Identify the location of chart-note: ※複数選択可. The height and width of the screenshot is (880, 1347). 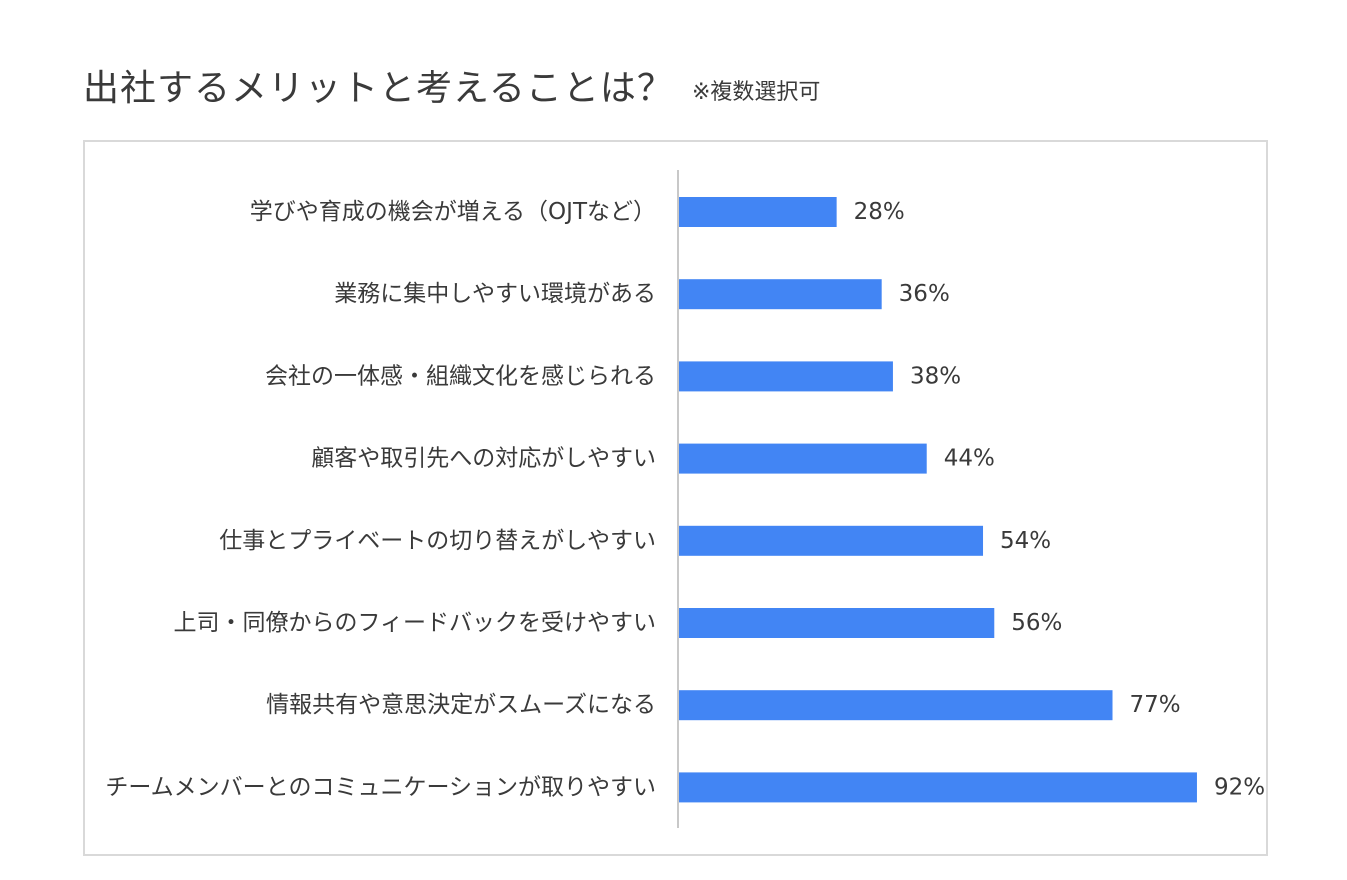
(756, 92).